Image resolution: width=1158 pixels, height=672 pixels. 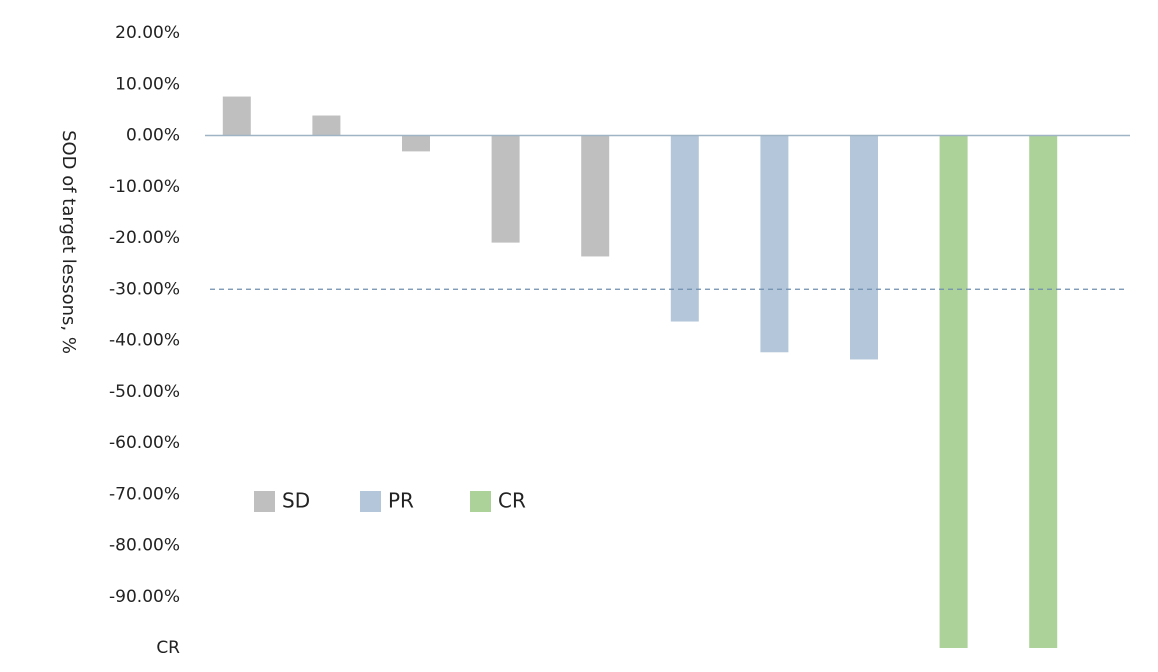 I want to click on y-tick-label: 10.00%, so click(x=147, y=84).